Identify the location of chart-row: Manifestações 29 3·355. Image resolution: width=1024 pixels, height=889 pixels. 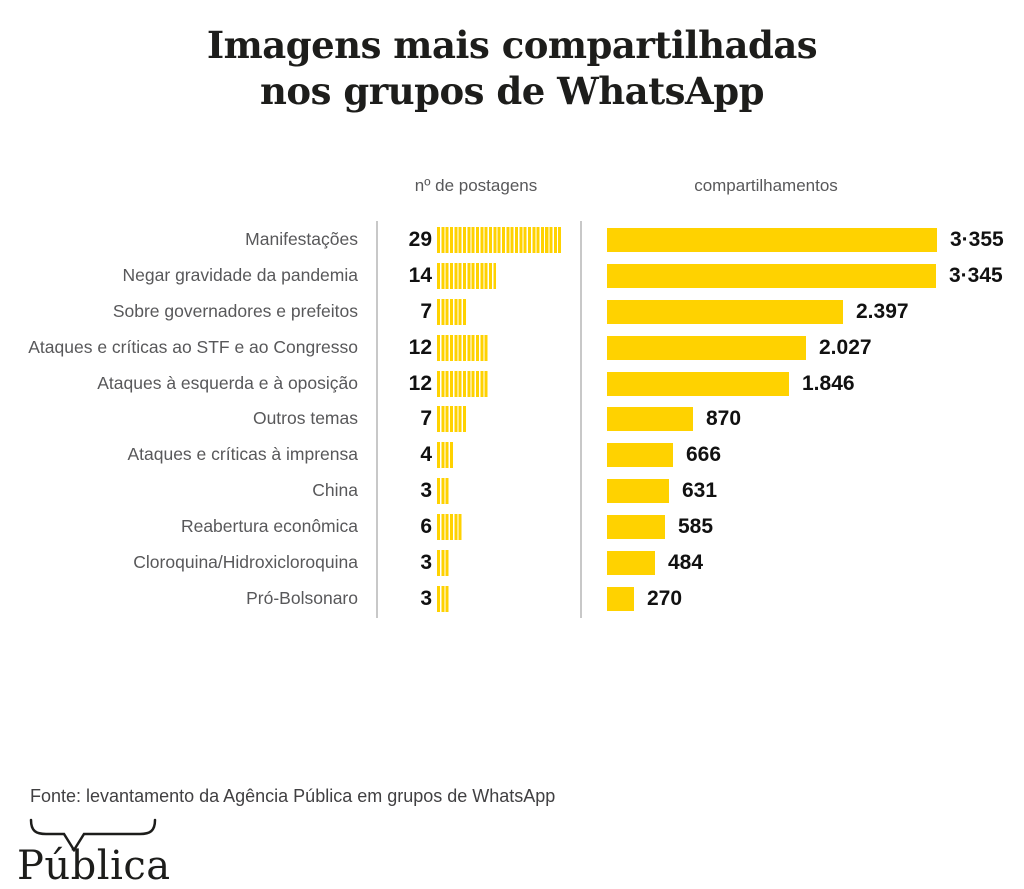
(512, 240).